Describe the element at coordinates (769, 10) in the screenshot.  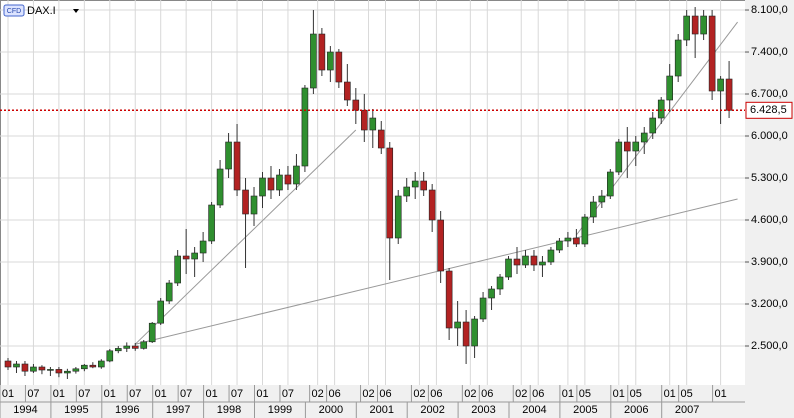
I see `y-tick-label: 8.100,0` at that location.